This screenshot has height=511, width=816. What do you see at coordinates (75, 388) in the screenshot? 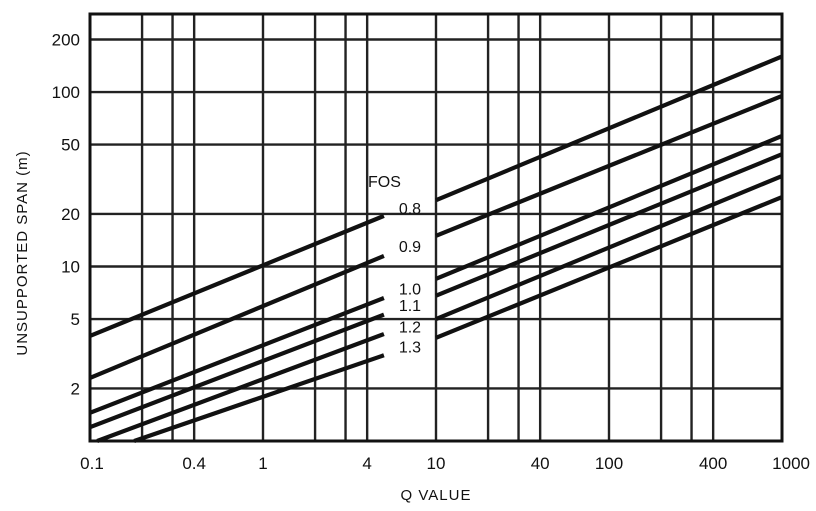
I see `y-tick-label: 2` at bounding box center [75, 388].